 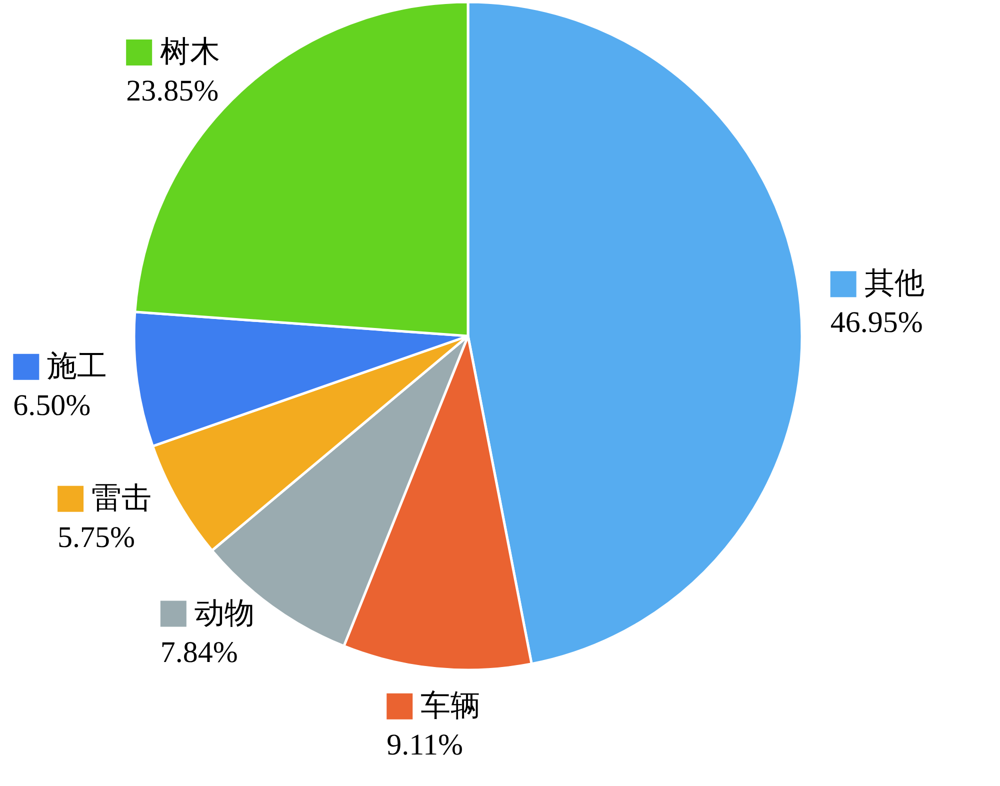 What do you see at coordinates (97, 537) in the screenshot?
I see `data-label: 5.75%` at bounding box center [97, 537].